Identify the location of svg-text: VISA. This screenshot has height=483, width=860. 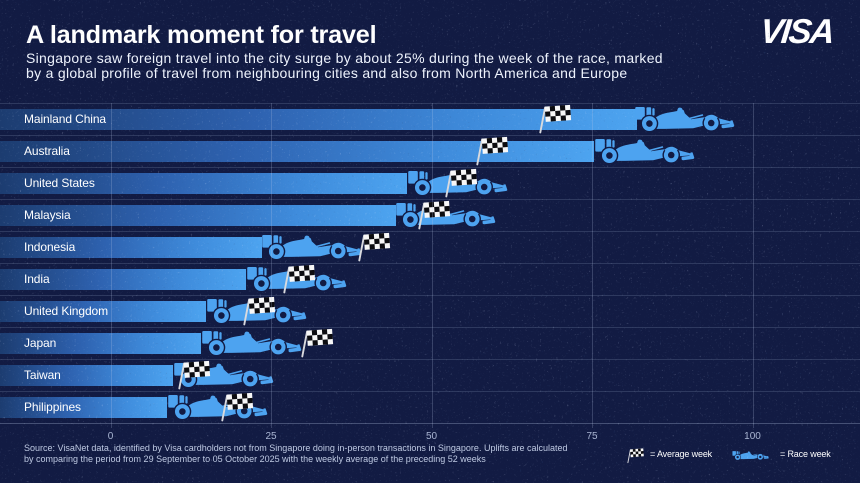
(796, 32).